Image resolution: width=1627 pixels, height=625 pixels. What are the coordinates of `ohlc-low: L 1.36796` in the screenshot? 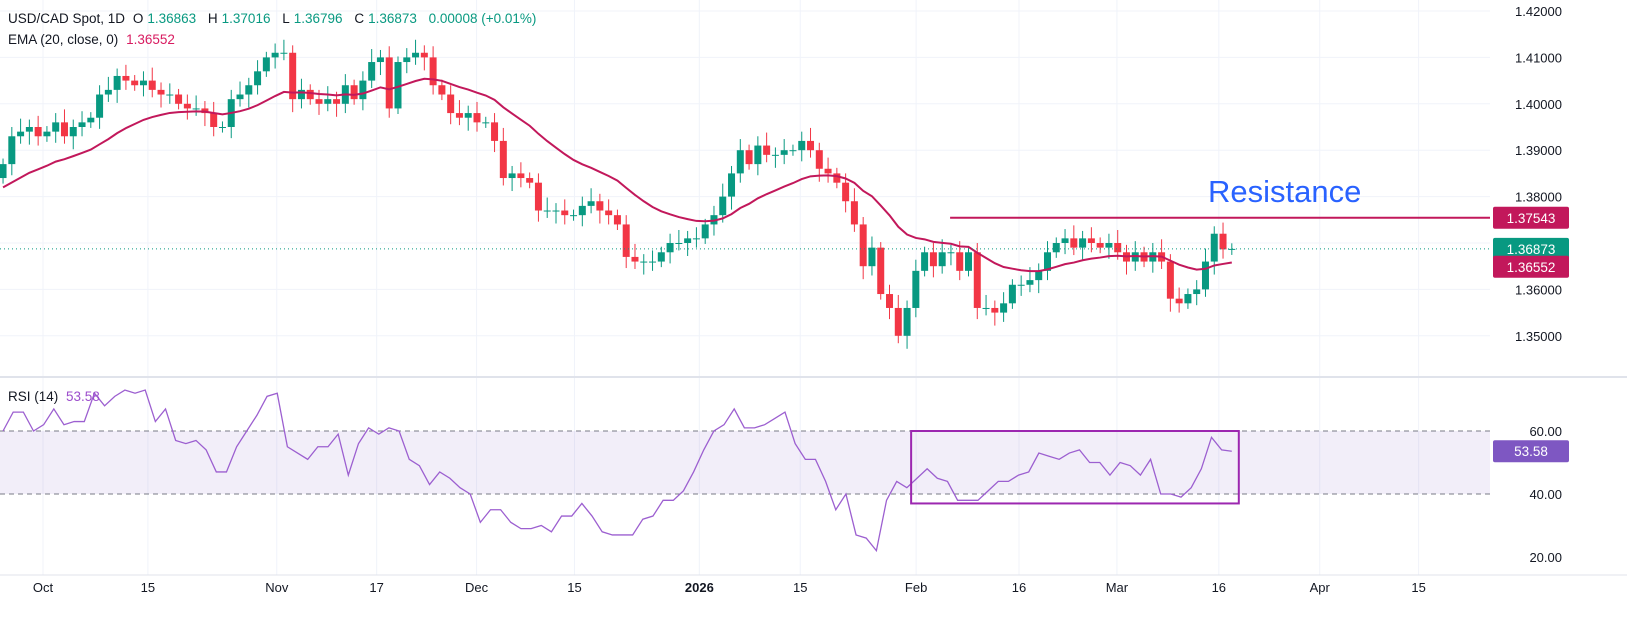 It's located at (312, 18).